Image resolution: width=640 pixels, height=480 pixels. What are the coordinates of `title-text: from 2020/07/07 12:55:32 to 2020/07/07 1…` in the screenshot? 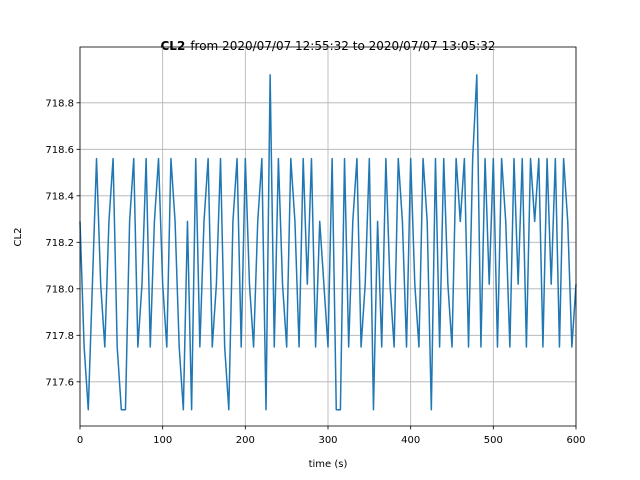 It's located at (342, 46).